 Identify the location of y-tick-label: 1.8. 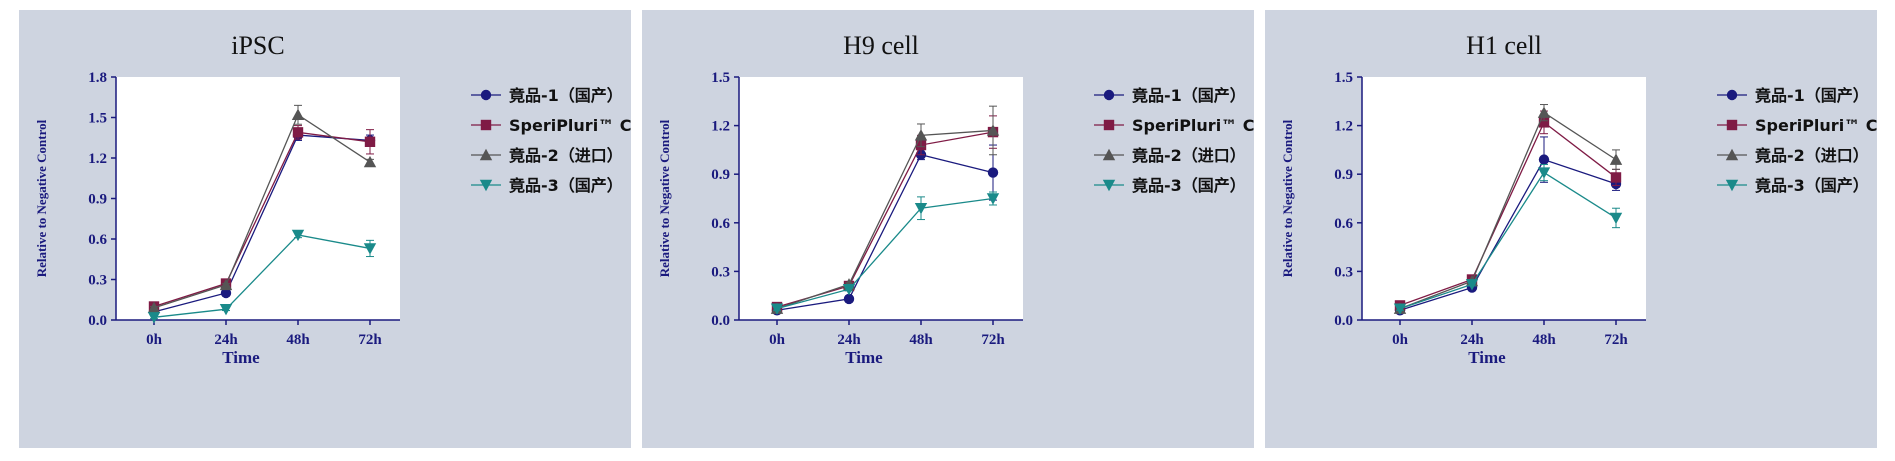
(97, 78).